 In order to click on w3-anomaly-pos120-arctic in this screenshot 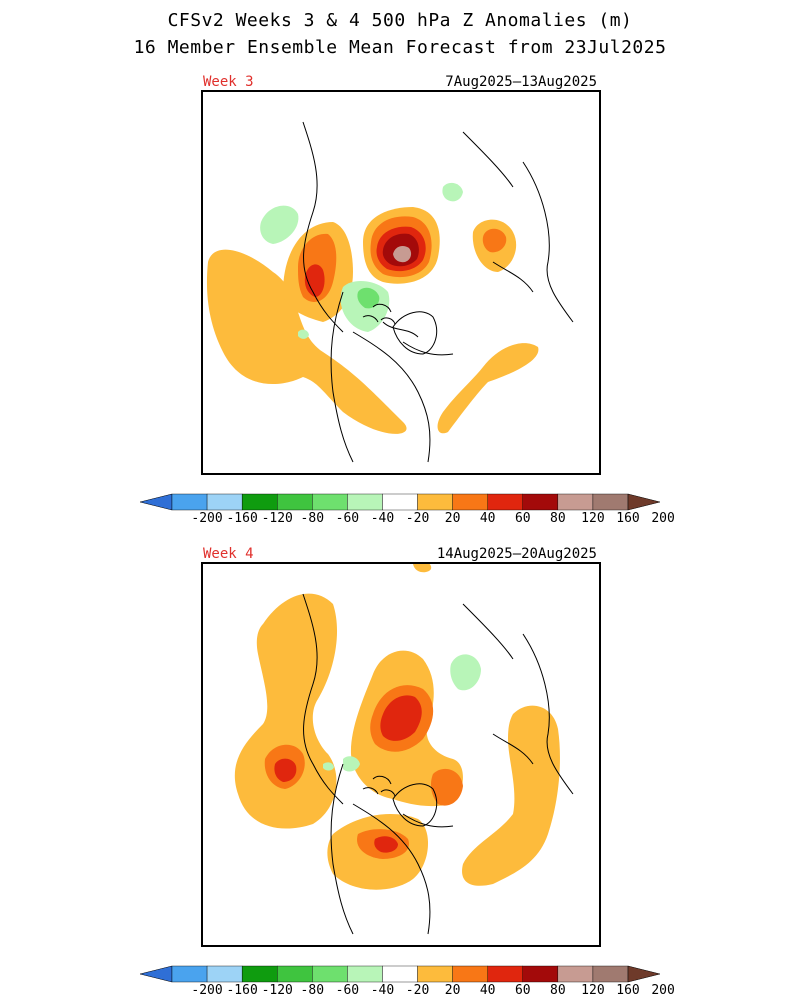, I will do `click(402, 254)`.